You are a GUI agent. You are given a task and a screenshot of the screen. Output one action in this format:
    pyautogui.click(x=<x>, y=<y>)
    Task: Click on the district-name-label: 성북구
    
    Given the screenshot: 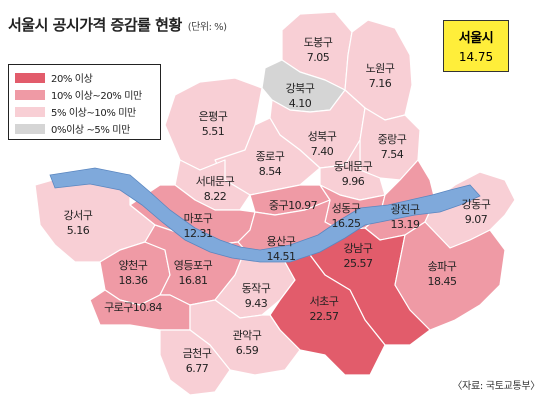 What is the action you would take?
    pyautogui.click(x=322, y=136)
    